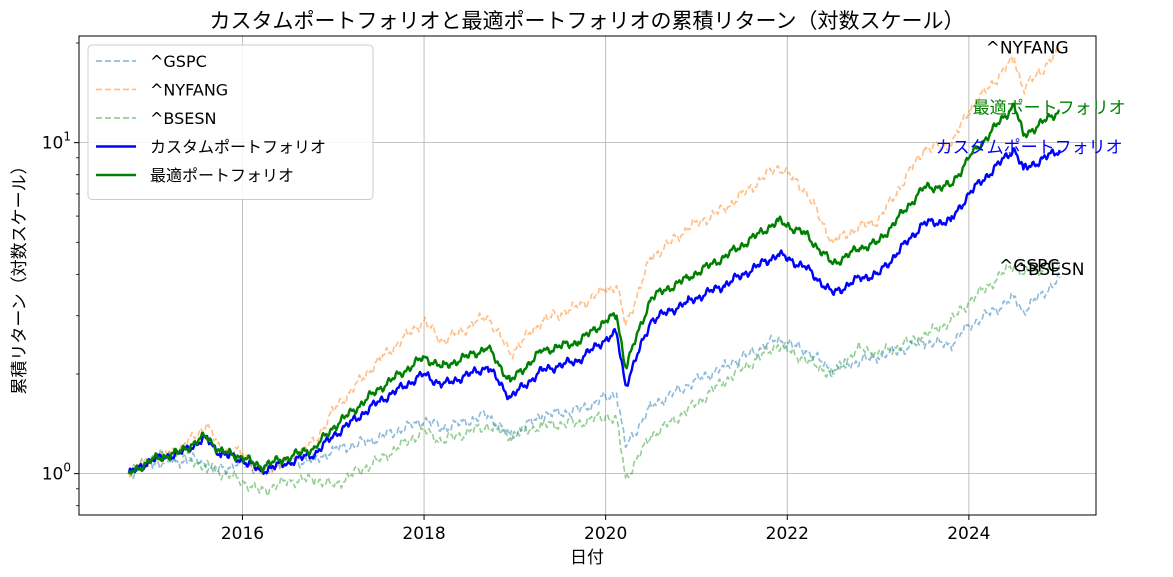 This screenshot has width=1173, height=577. Describe the element at coordinates (587, 558) in the screenshot. I see `x-axis-label: 日付` at that location.